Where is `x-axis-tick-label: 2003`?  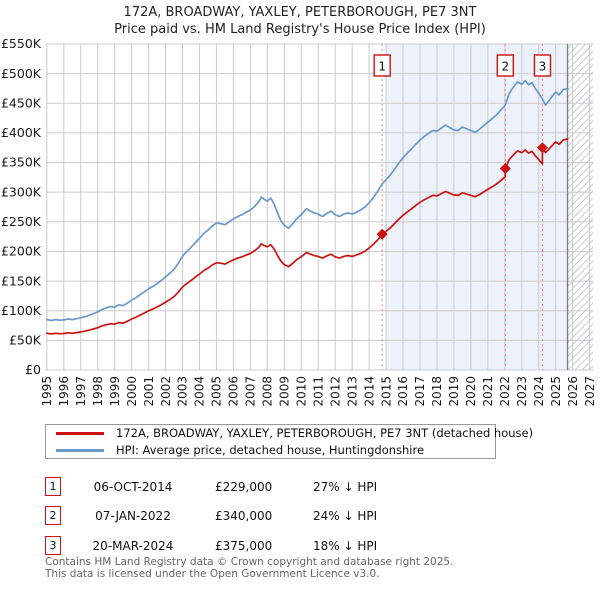
x-axis-tick-label: 2003 is located at coordinates (183, 391).